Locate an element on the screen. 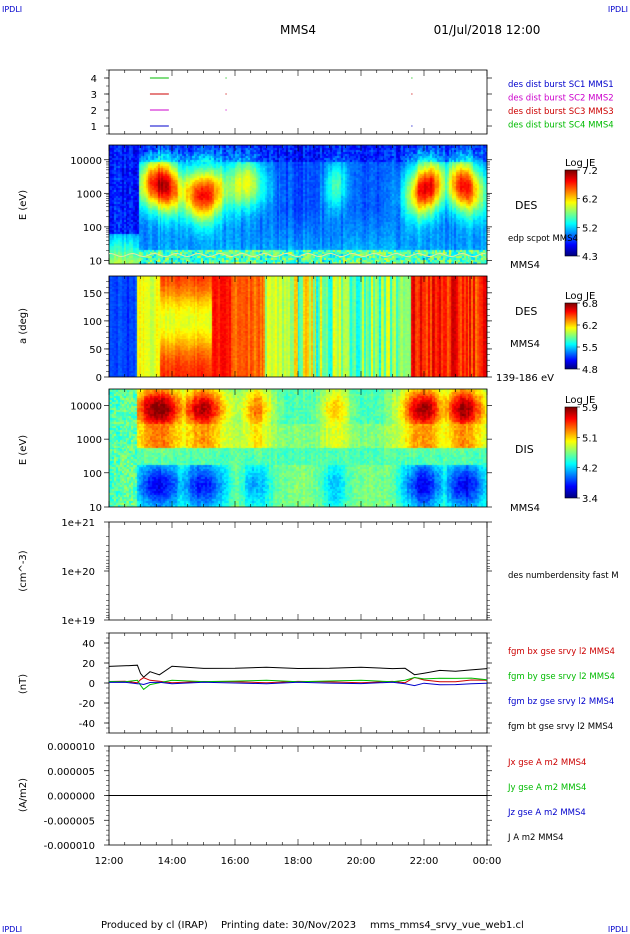 Image resolution: width=630 pixels, height=934 pixels. legend-entry: des dist burst SC3 MMS3 is located at coordinates (561, 112).